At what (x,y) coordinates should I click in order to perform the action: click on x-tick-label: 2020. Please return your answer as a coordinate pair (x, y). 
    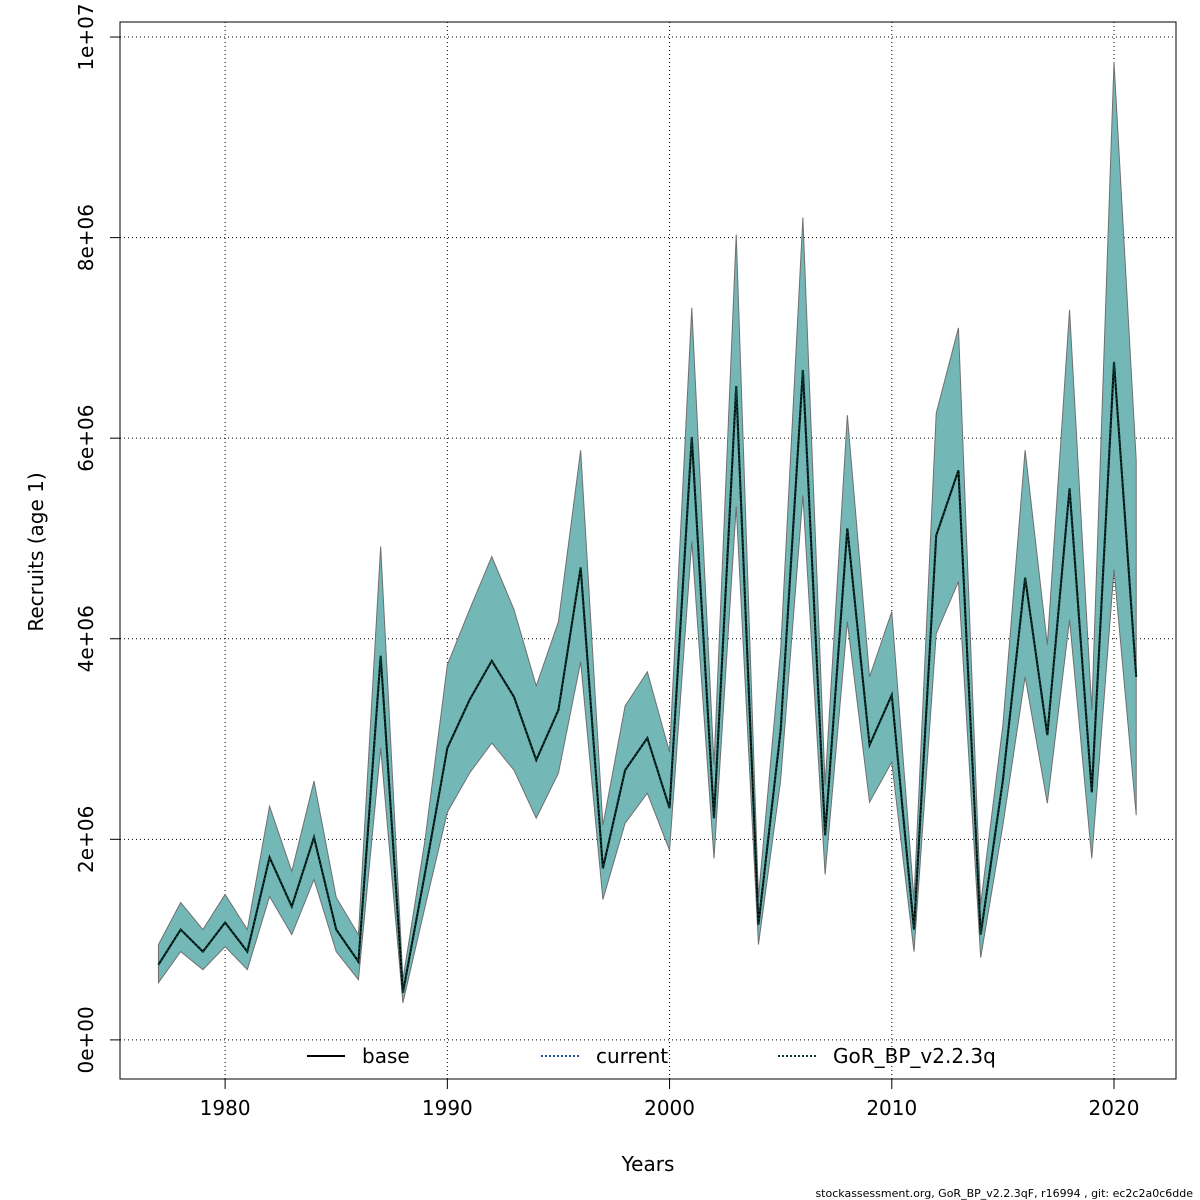
    Looking at the image, I should click on (1114, 1108).